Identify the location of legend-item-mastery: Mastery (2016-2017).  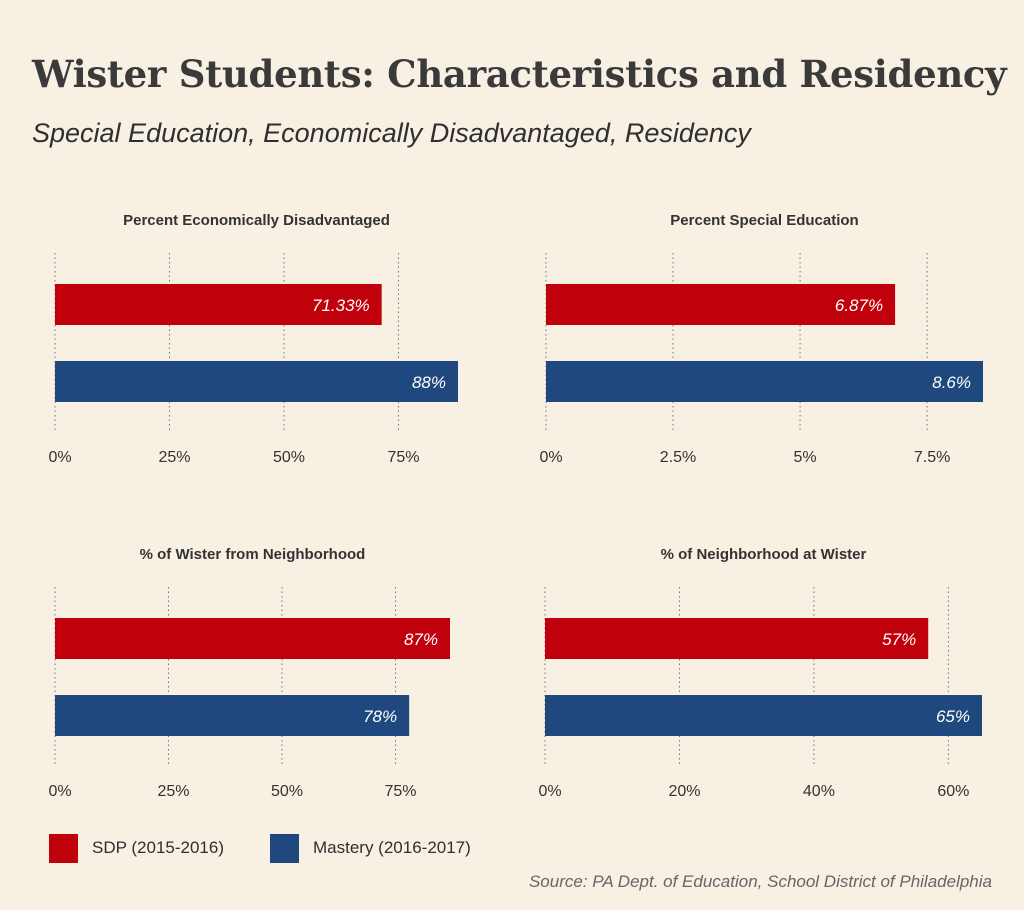
(370, 848).